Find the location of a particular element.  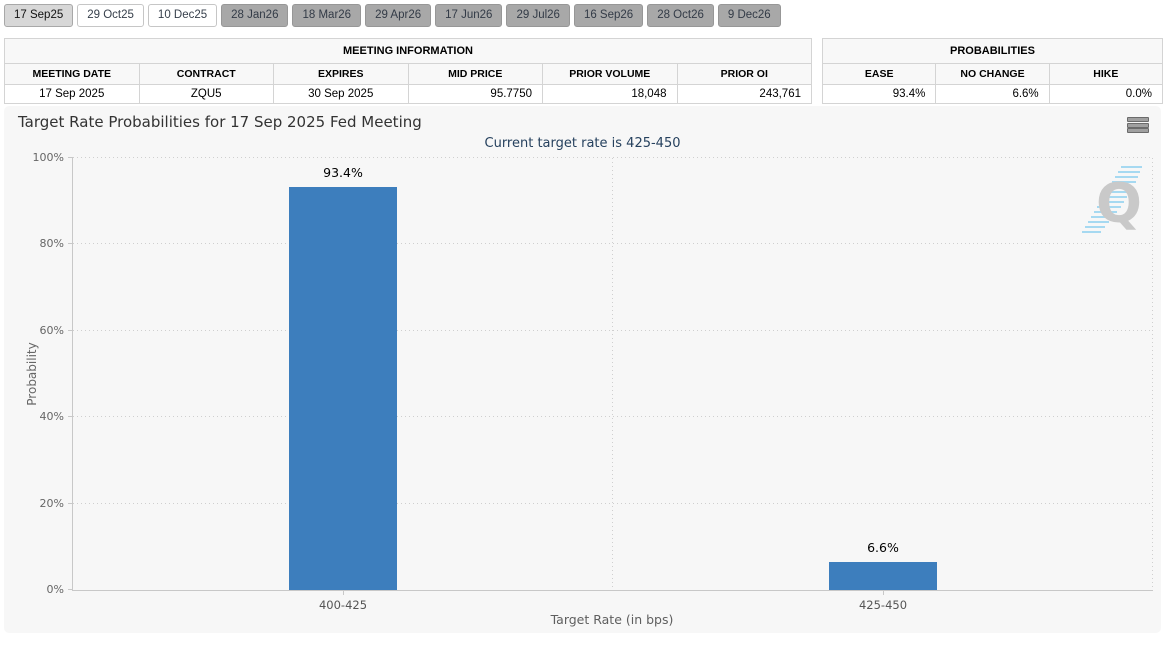

tab-17-sep25: 17 Sep25 is located at coordinates (39, 15).